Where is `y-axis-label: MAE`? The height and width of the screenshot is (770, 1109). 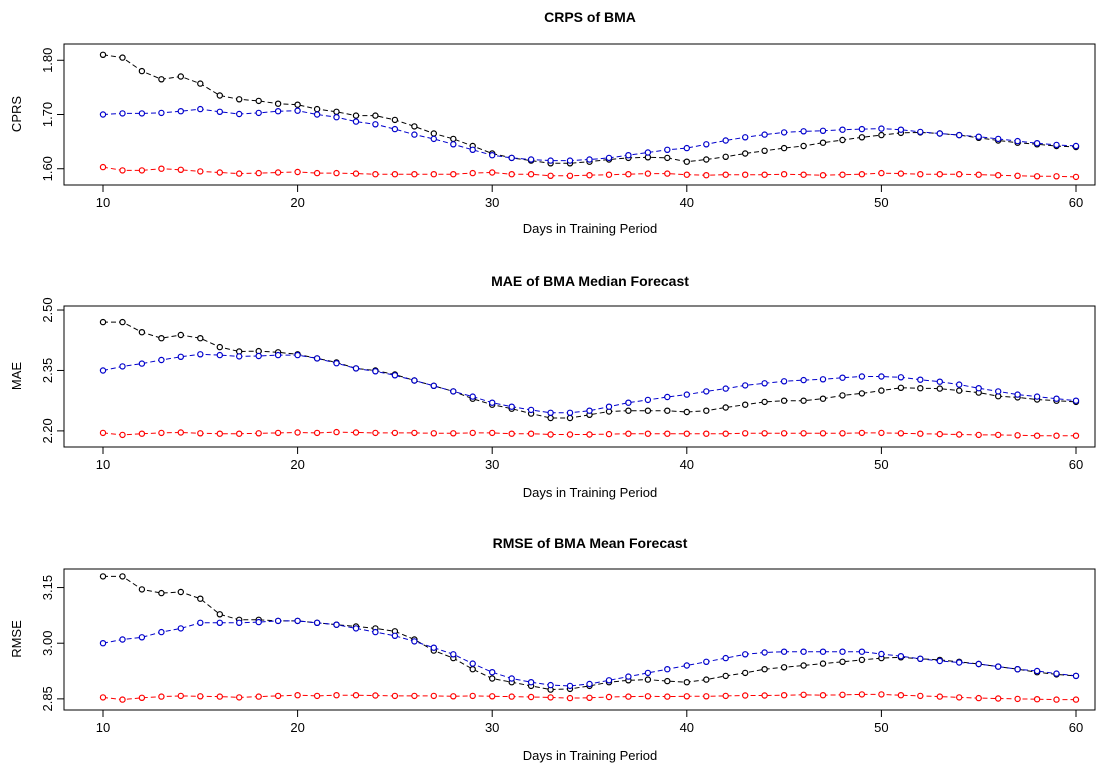 y-axis-label: MAE is located at coordinates (16, 376).